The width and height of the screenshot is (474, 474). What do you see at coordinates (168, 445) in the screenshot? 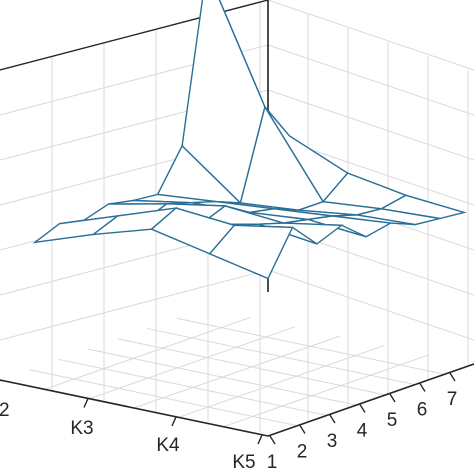
I see `row-tick-label: K4` at bounding box center [168, 445].